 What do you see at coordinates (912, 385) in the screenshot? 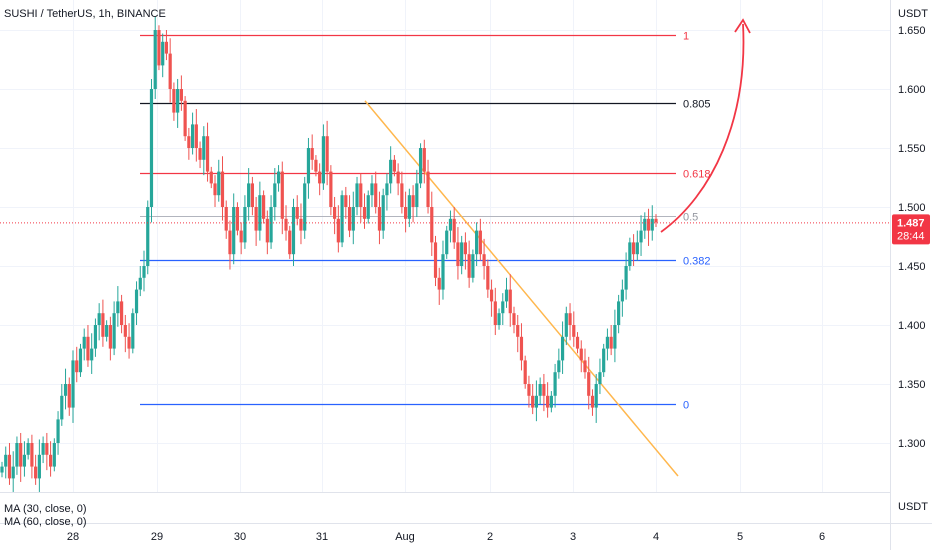
I see `price-tick-label: 1.350` at bounding box center [912, 385].